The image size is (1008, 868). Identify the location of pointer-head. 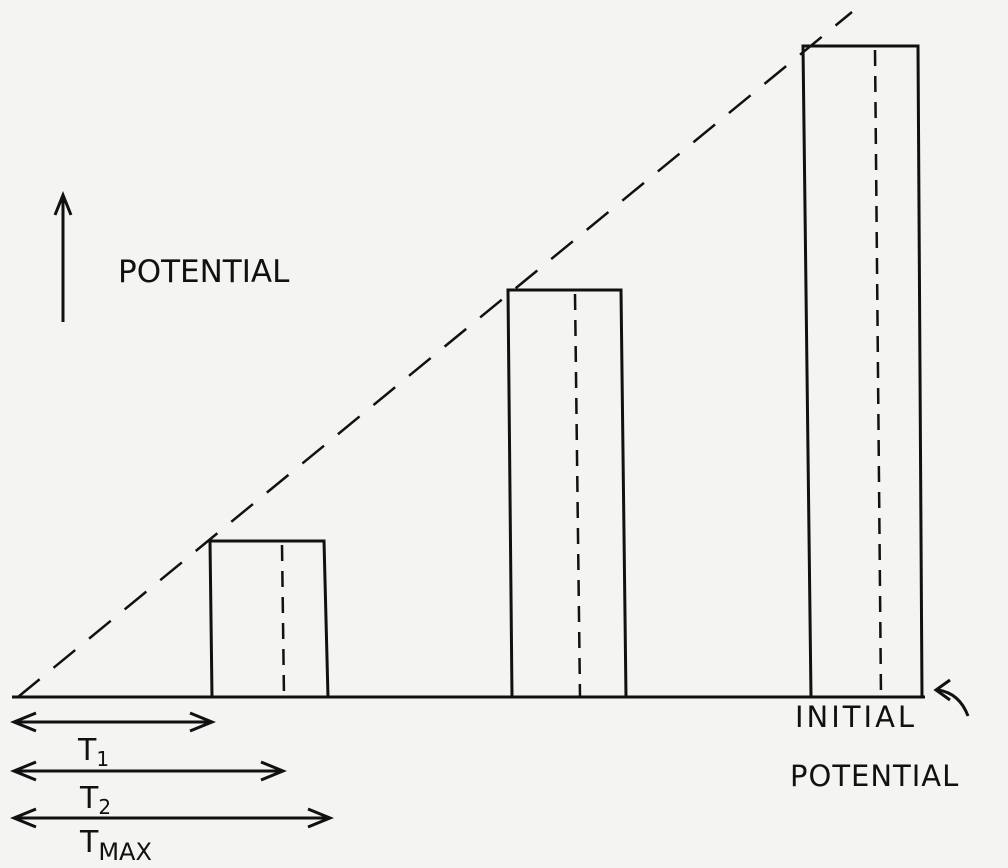
(942, 690).